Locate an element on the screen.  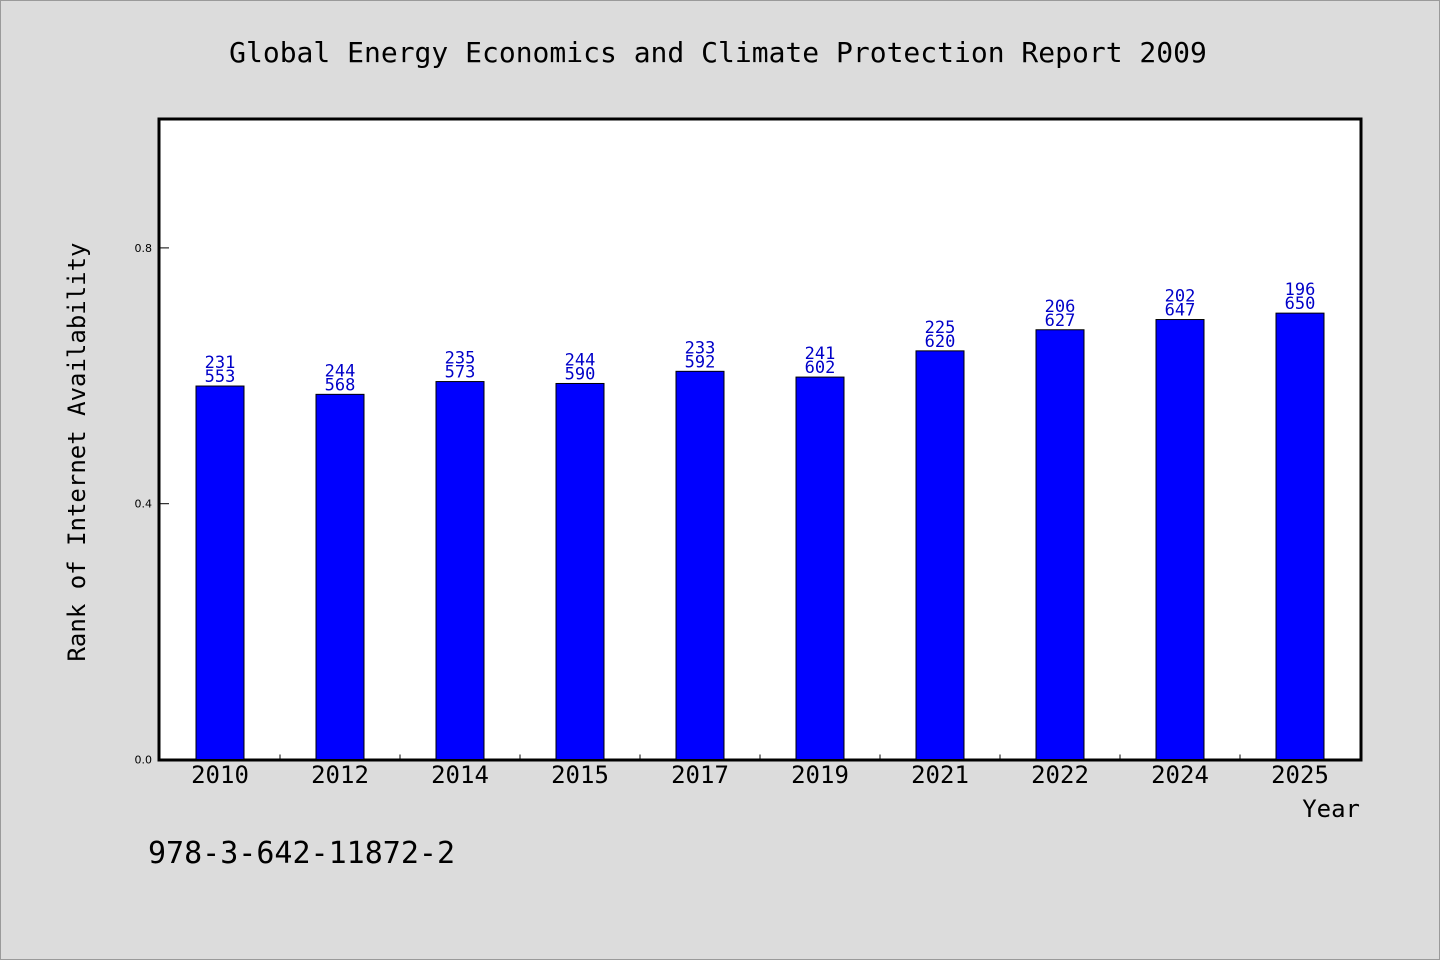
bar-2019 is located at coordinates (820, 568).